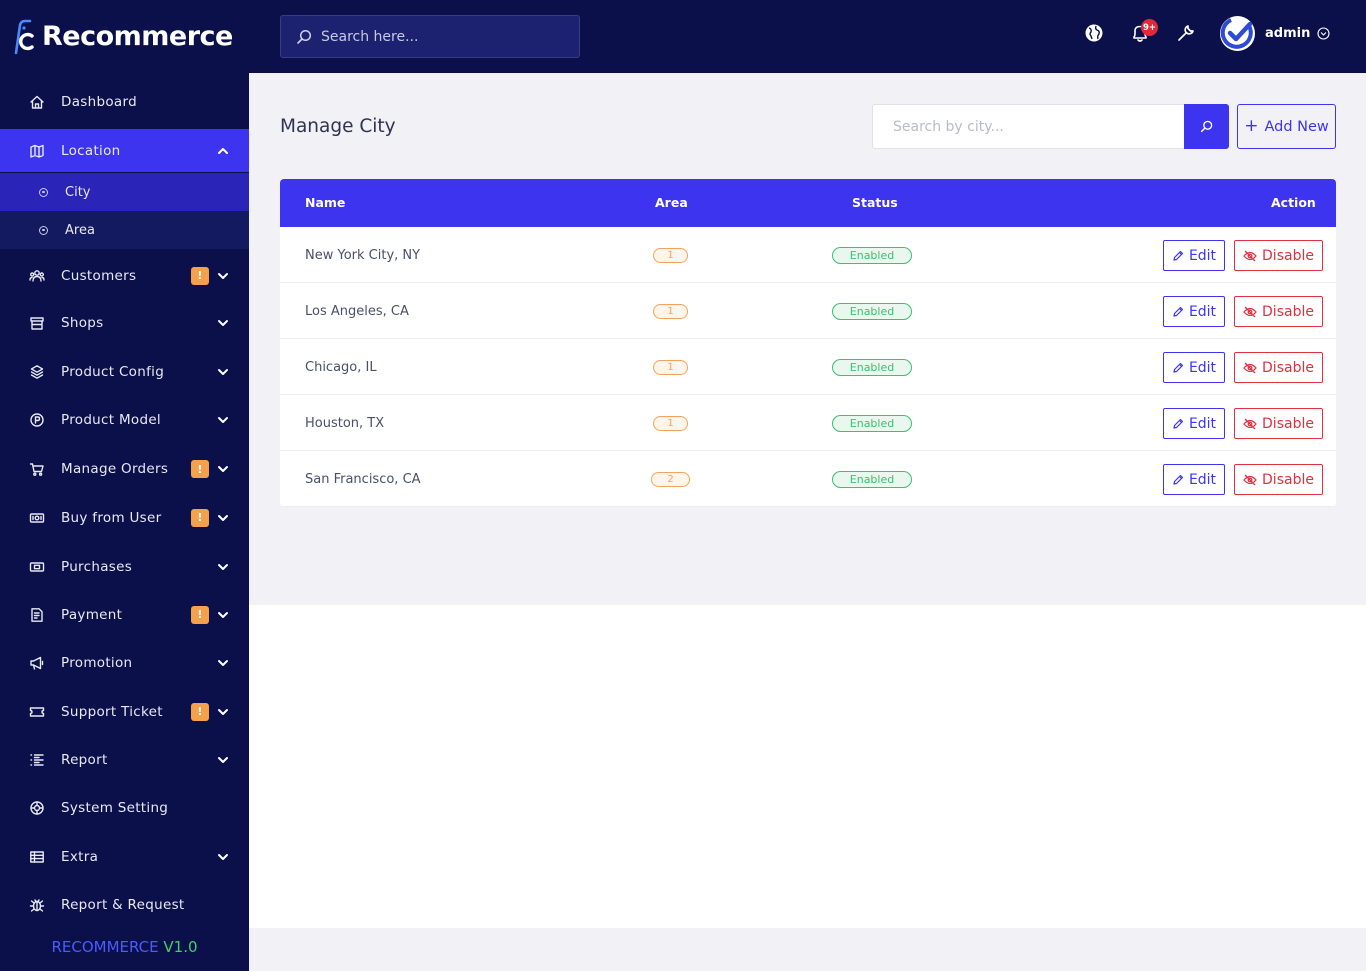  I want to click on product-icon, so click(37, 420).